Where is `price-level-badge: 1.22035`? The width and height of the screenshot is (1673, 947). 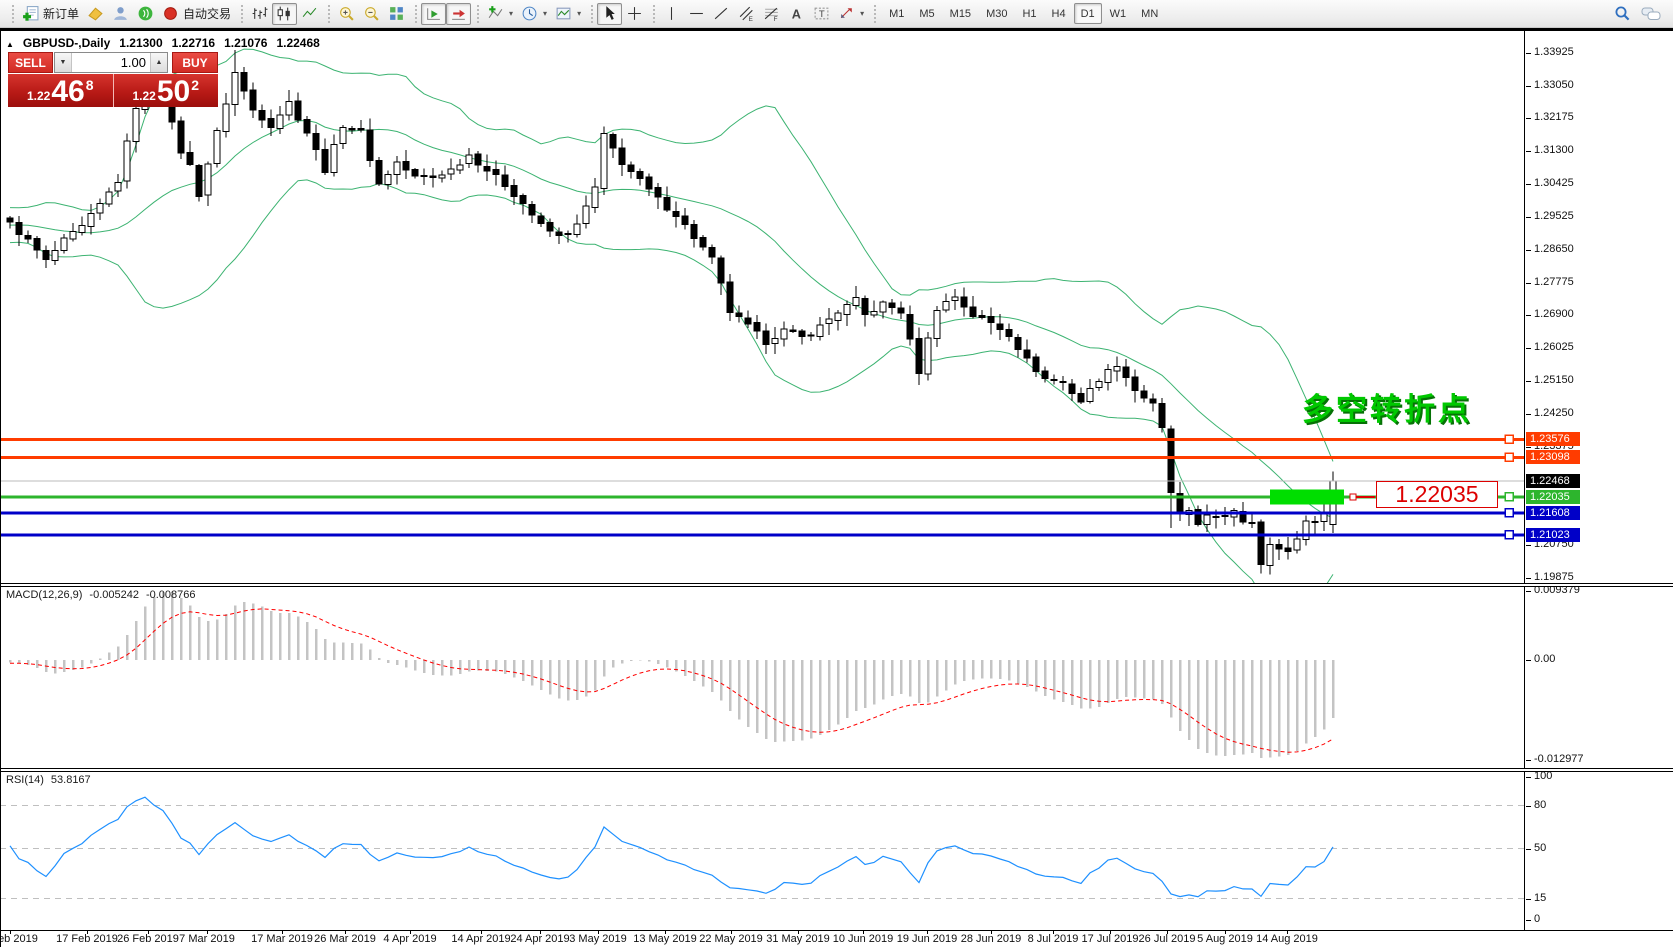
price-level-badge: 1.22035 is located at coordinates (1553, 496).